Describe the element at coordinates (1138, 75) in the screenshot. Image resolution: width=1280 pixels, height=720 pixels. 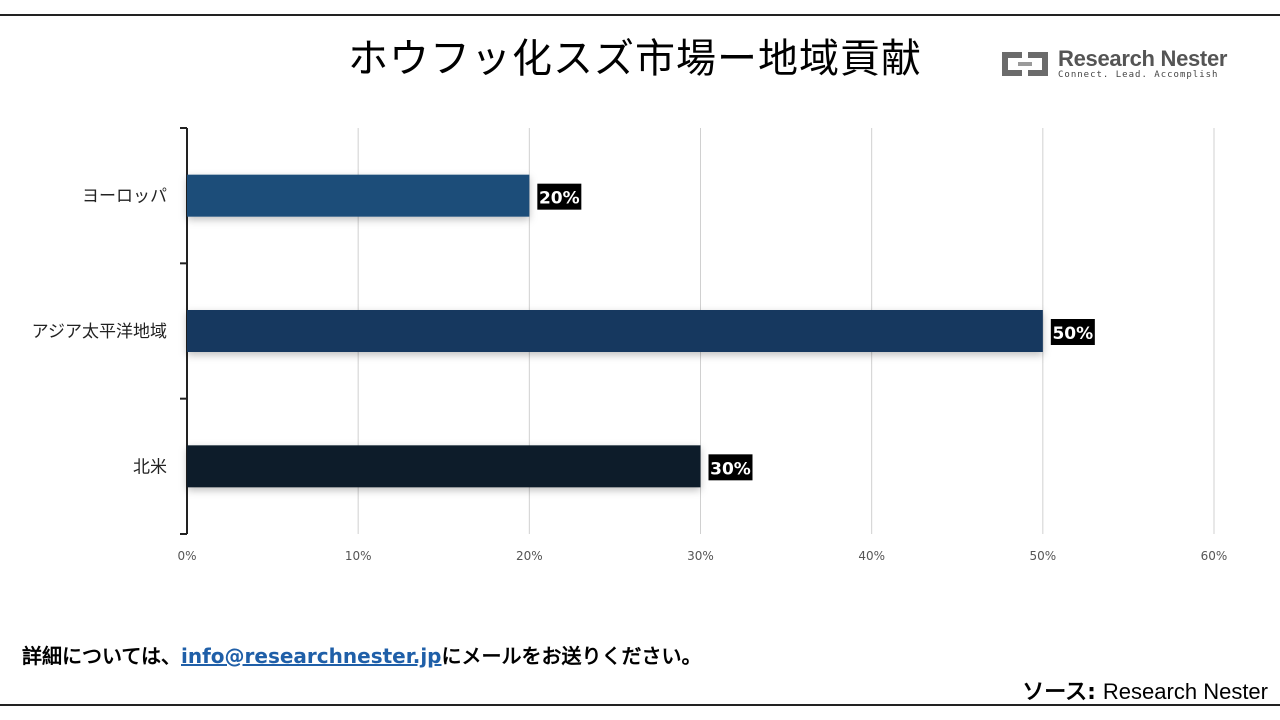
I see `logo-tagline: Connect. Lead. Accomplish` at that location.